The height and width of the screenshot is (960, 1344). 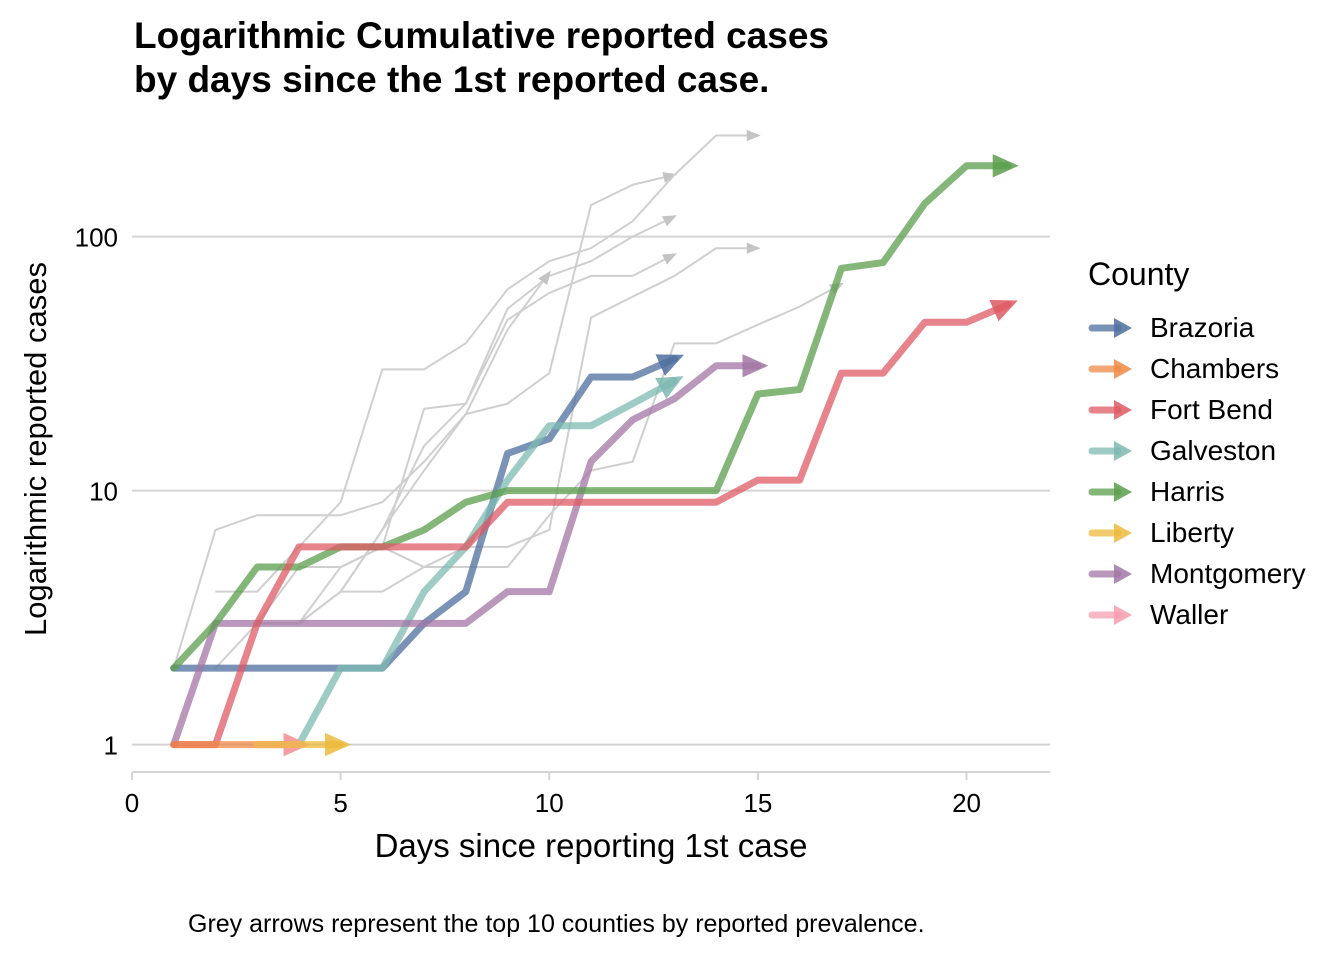 What do you see at coordinates (1228, 573) in the screenshot?
I see `legend-label: Montgomery` at bounding box center [1228, 573].